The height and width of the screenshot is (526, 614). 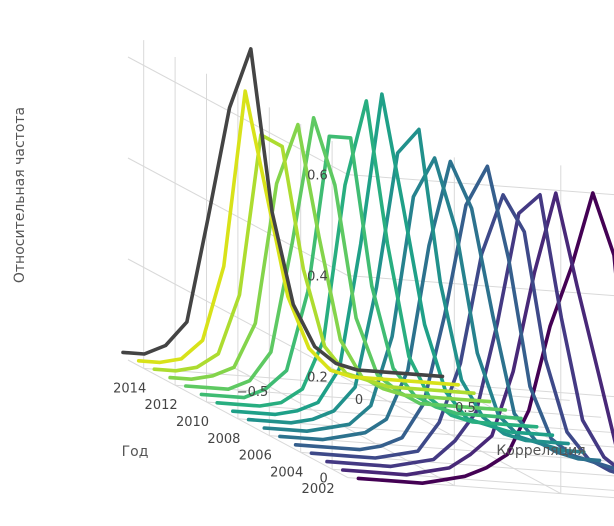 What do you see at coordinates (161, 405) in the screenshot?
I see `y-tick-label: 2012` at bounding box center [161, 405].